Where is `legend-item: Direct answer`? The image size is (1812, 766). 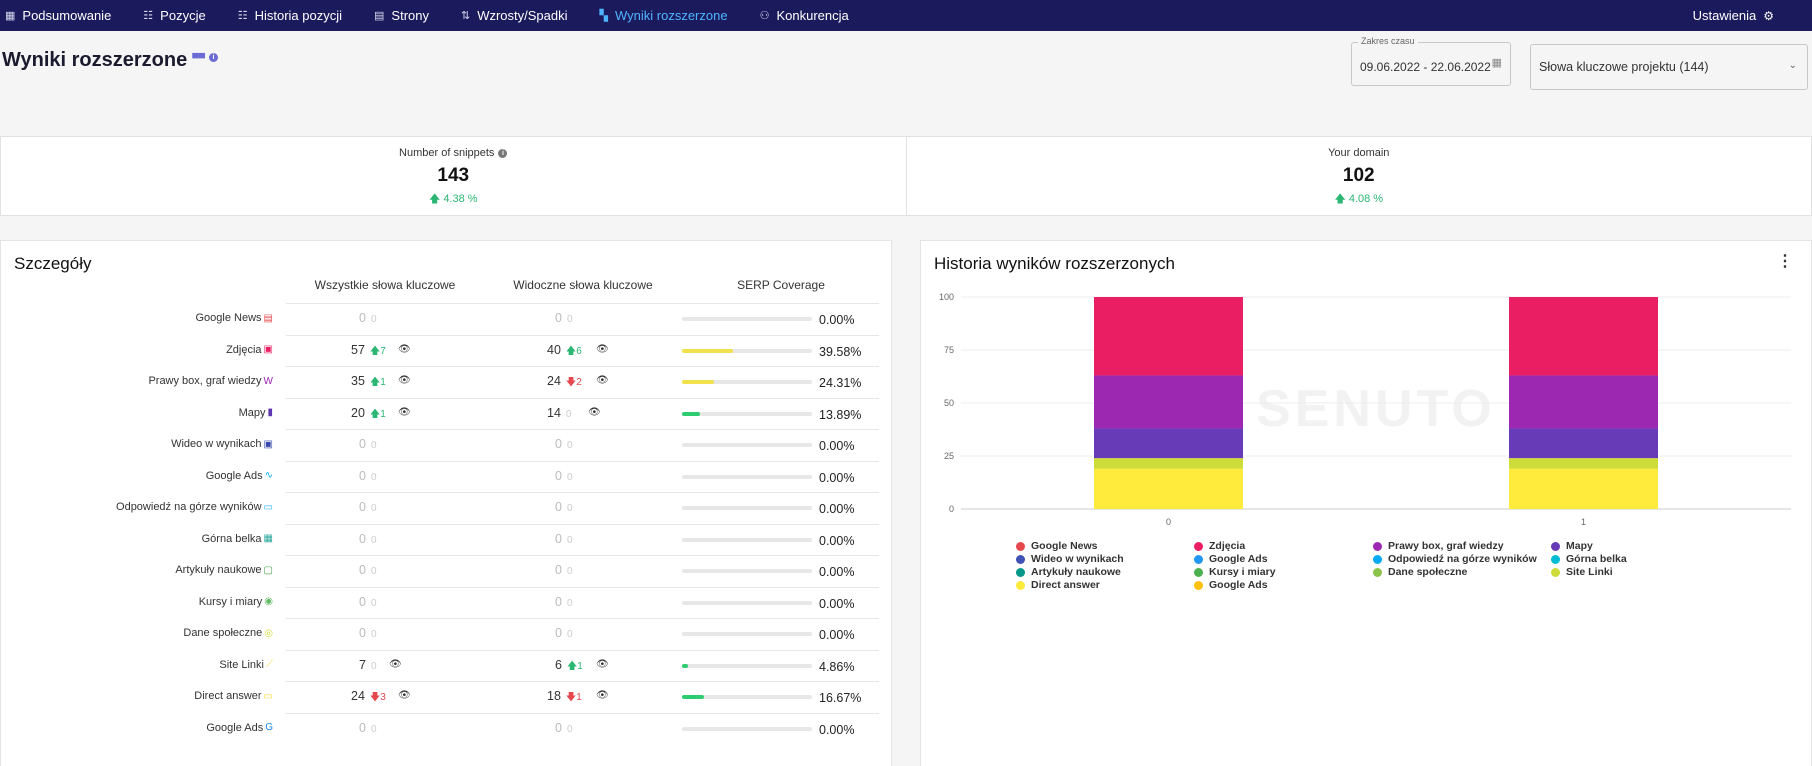
legend-item: Direct answer is located at coordinates (1058, 585).